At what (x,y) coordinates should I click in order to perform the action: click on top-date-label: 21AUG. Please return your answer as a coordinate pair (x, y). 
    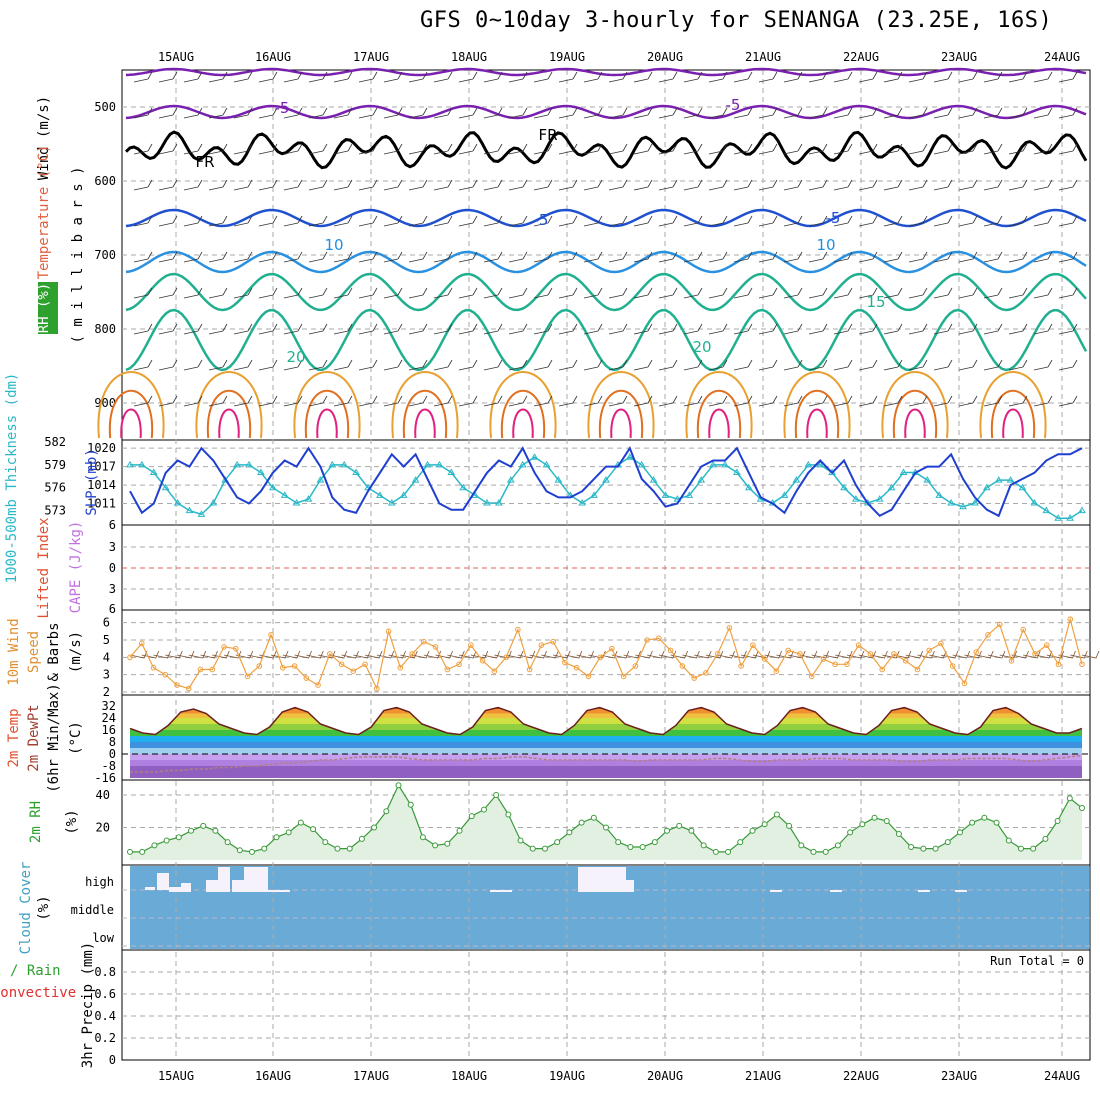
    Looking at the image, I should click on (763, 57).